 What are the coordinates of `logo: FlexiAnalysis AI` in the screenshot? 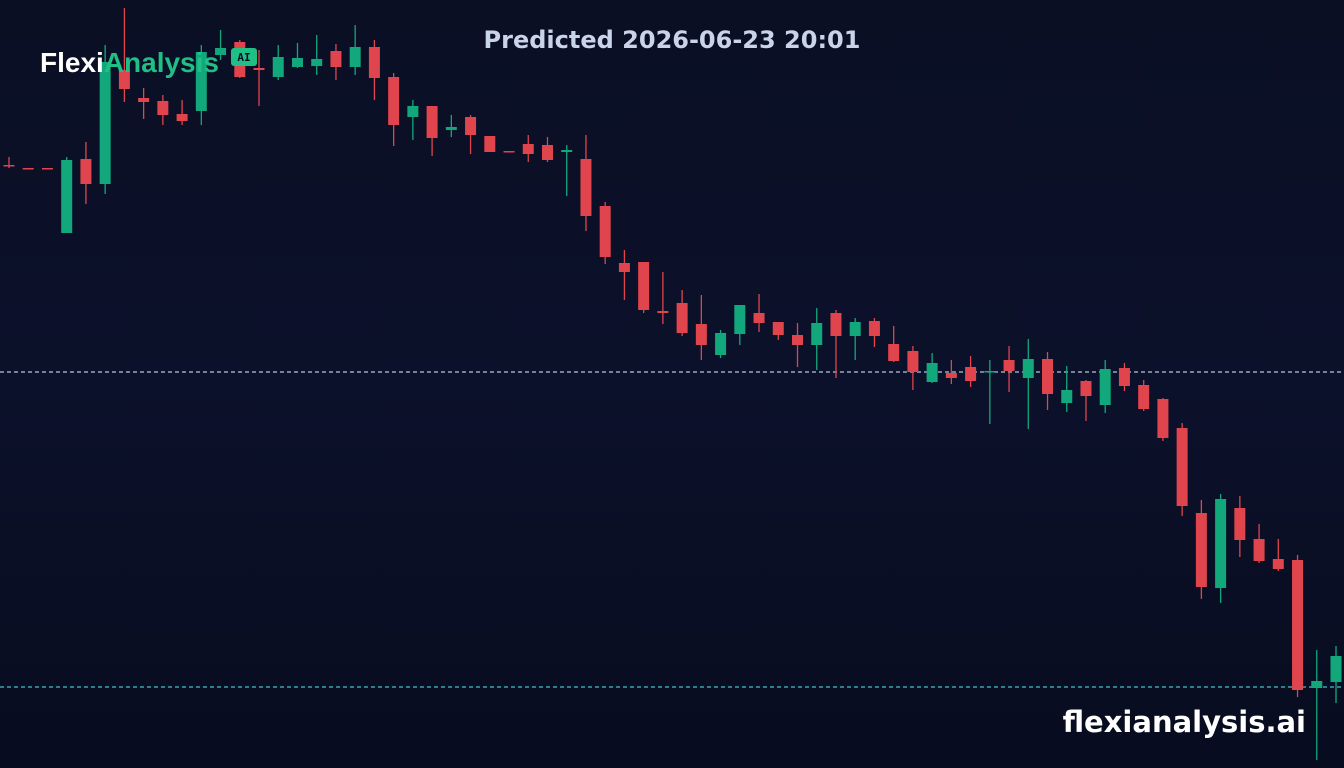 It's located at (148, 62).